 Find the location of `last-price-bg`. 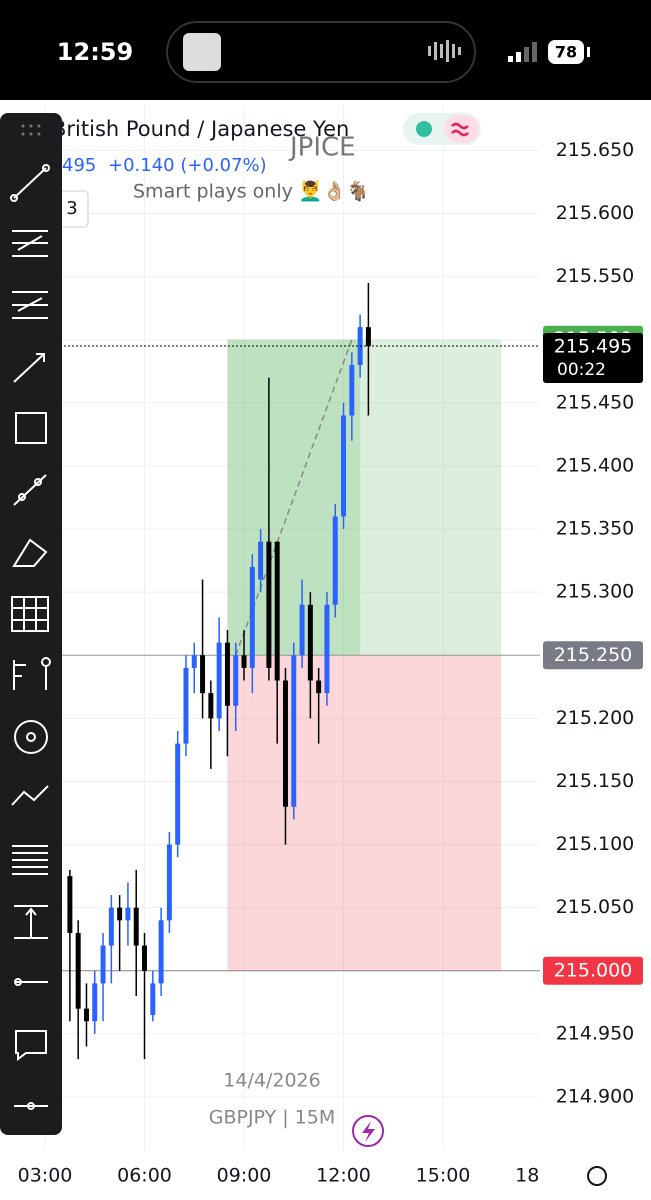

last-price-bg is located at coordinates (593, 358).